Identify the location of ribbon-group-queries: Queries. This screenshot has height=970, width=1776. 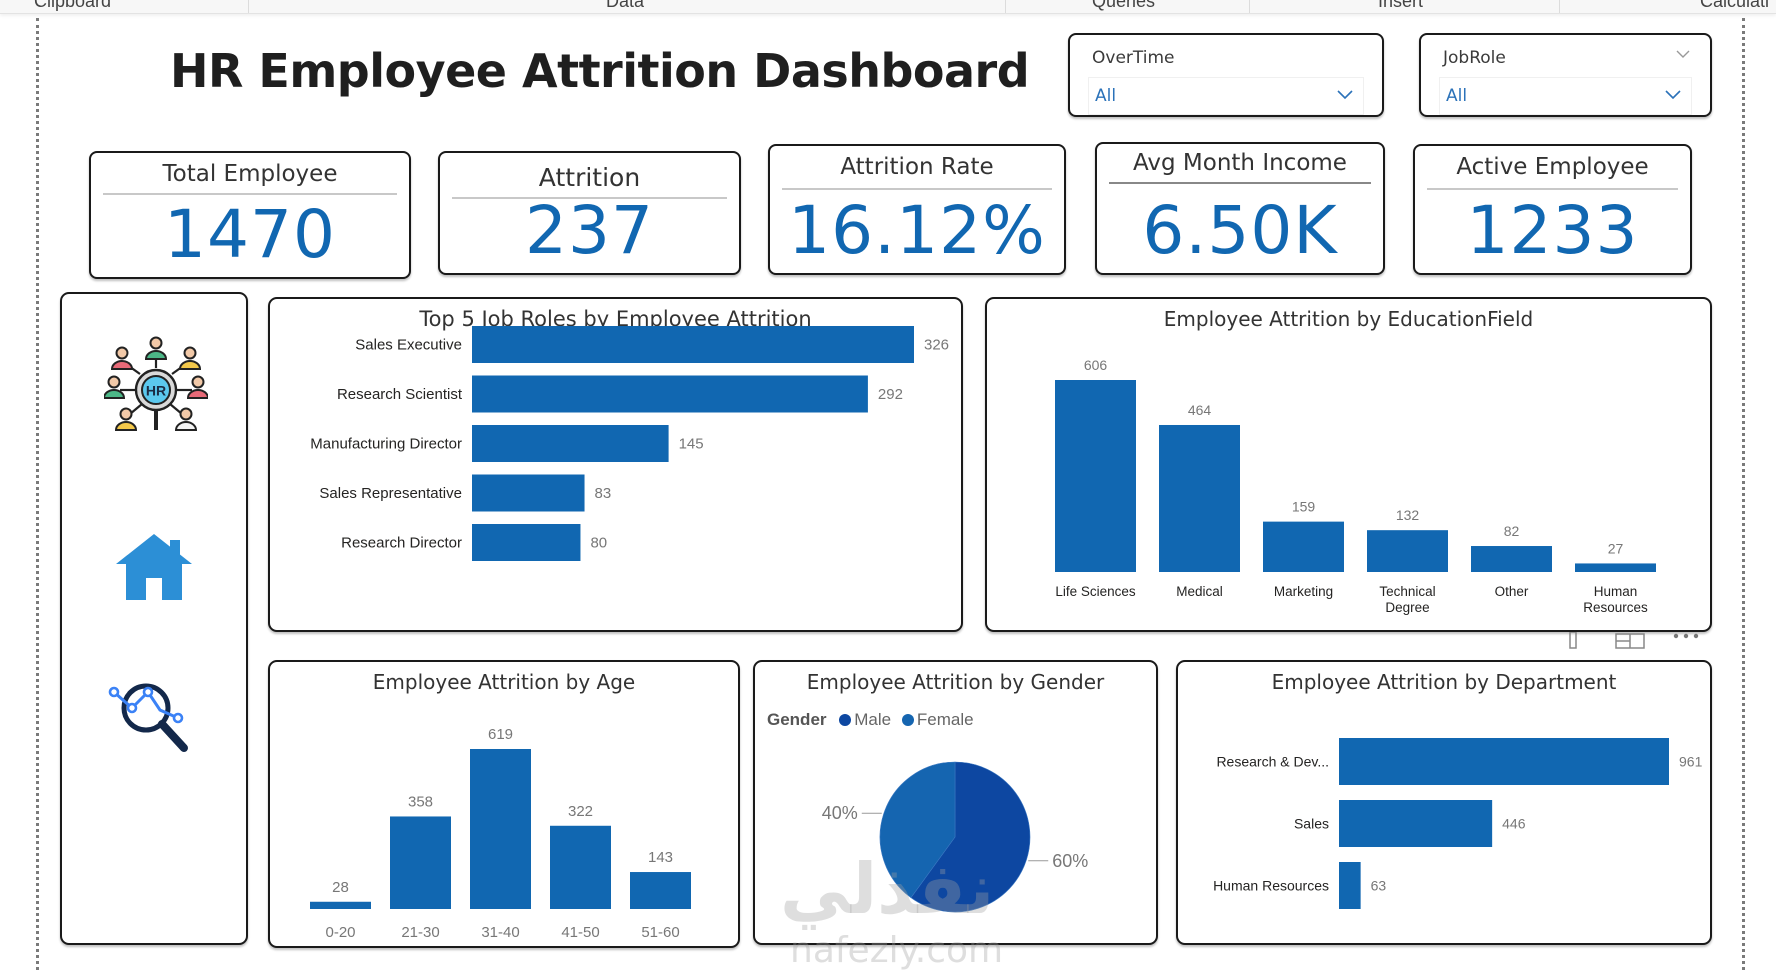
(1124, 5).